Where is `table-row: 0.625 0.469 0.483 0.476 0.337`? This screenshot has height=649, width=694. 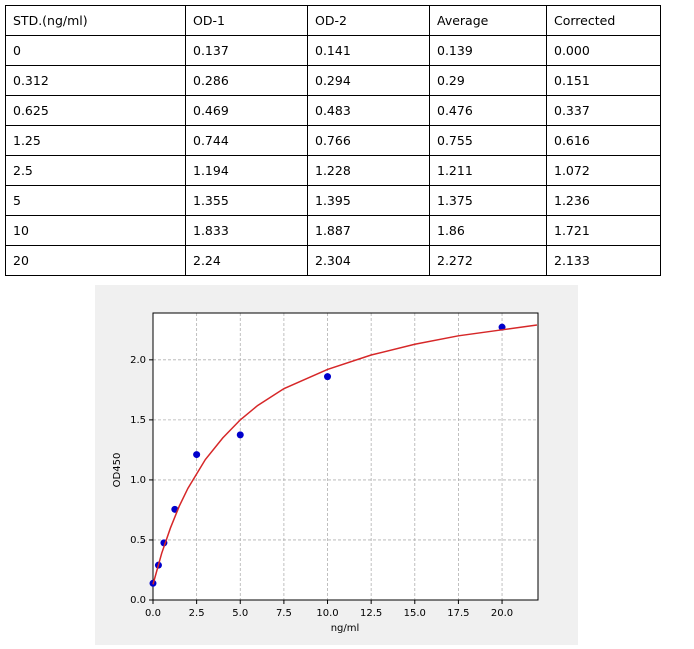 table-row: 0.625 0.469 0.483 0.476 0.337 is located at coordinates (333, 110).